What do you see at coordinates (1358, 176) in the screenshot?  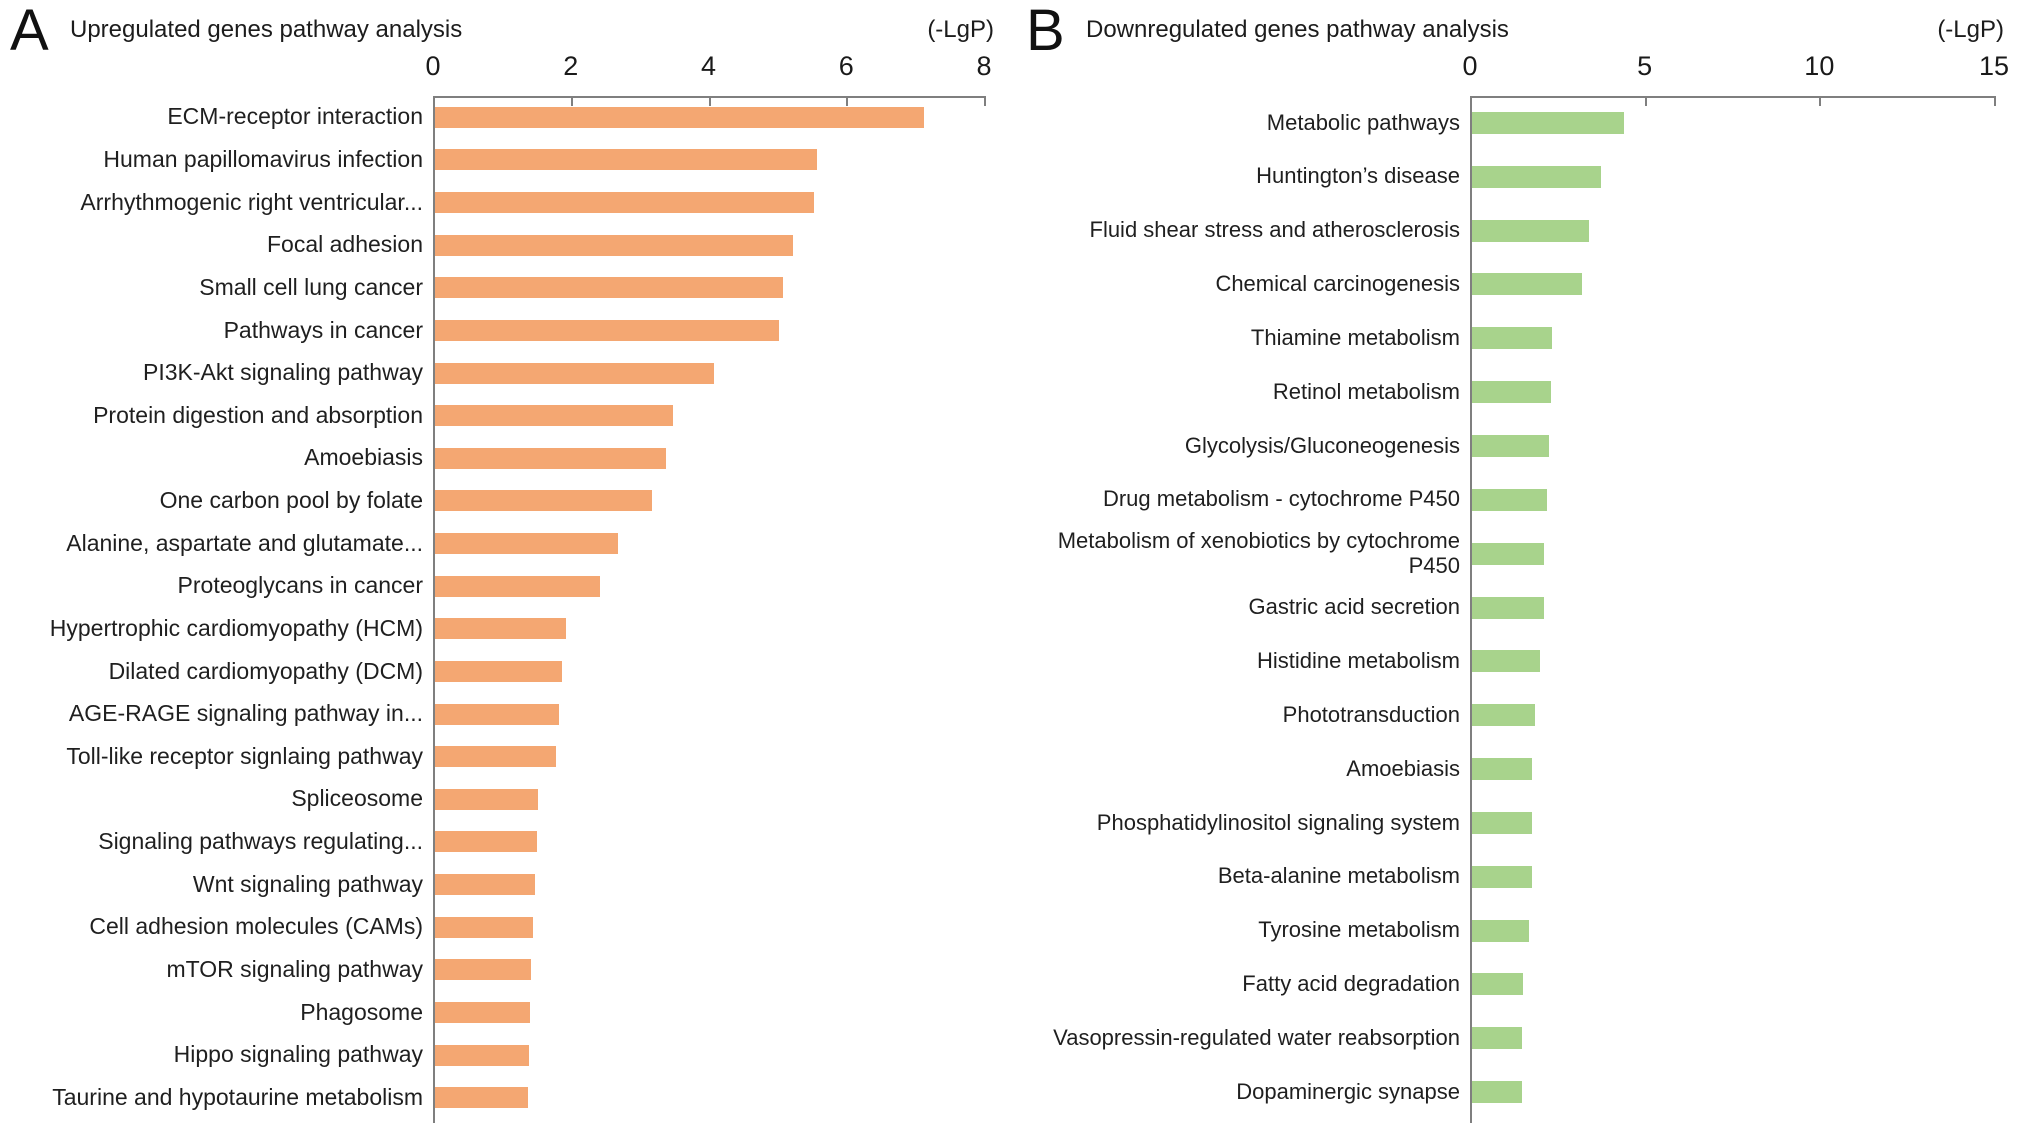 I see `category-label: Huntington’s disease` at bounding box center [1358, 176].